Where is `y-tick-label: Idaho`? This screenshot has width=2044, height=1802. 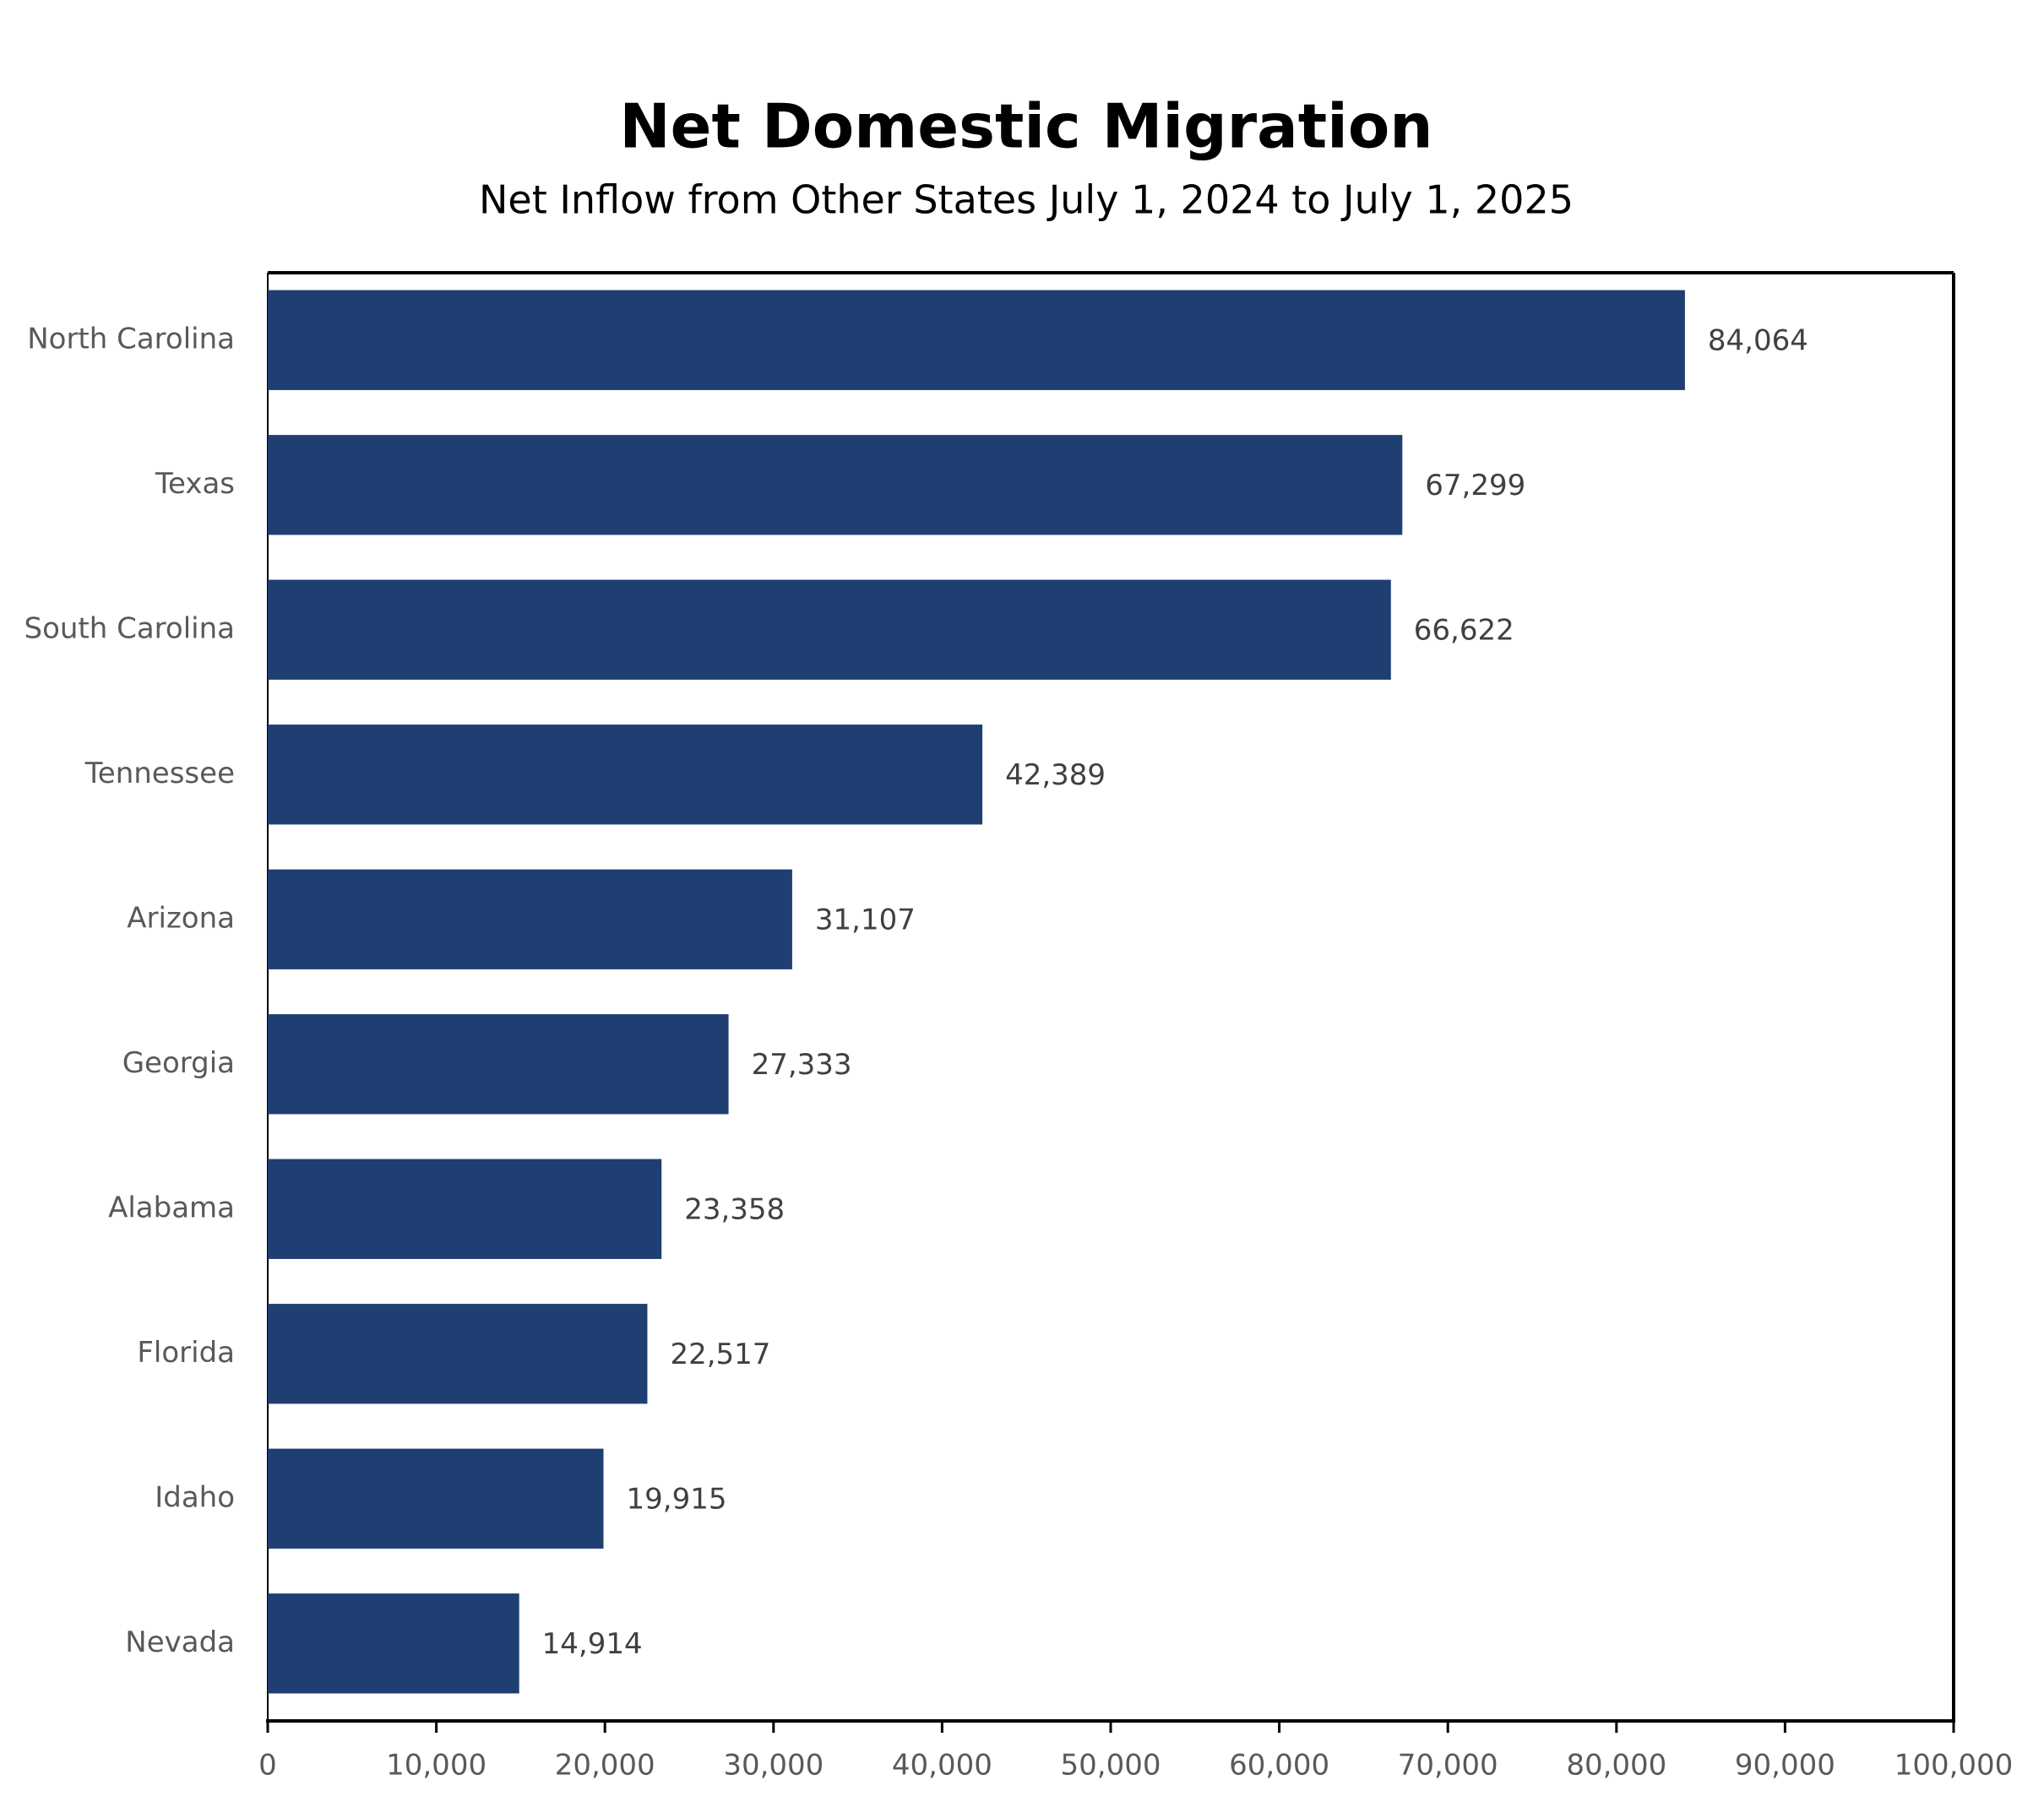 y-tick-label: Idaho is located at coordinates (195, 1497).